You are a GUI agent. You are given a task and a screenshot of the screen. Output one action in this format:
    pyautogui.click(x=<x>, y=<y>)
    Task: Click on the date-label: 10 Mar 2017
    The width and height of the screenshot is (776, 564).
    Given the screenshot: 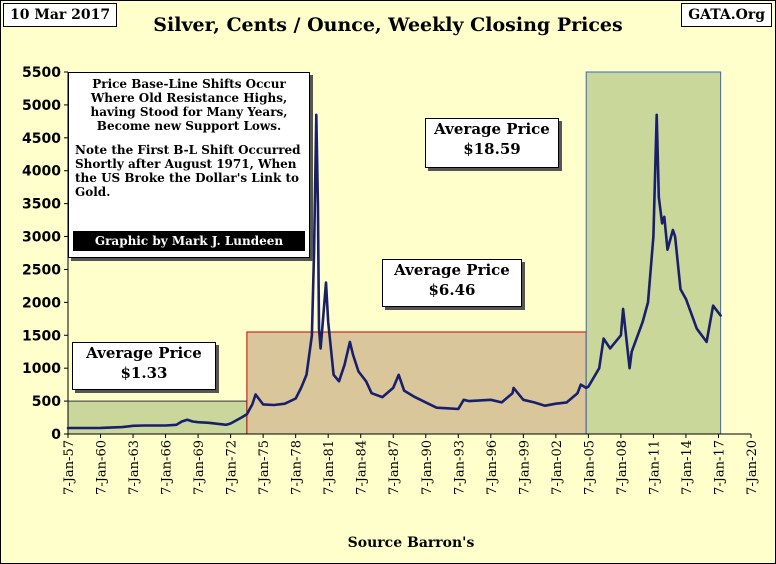 What is the action you would take?
    pyautogui.click(x=60, y=15)
    